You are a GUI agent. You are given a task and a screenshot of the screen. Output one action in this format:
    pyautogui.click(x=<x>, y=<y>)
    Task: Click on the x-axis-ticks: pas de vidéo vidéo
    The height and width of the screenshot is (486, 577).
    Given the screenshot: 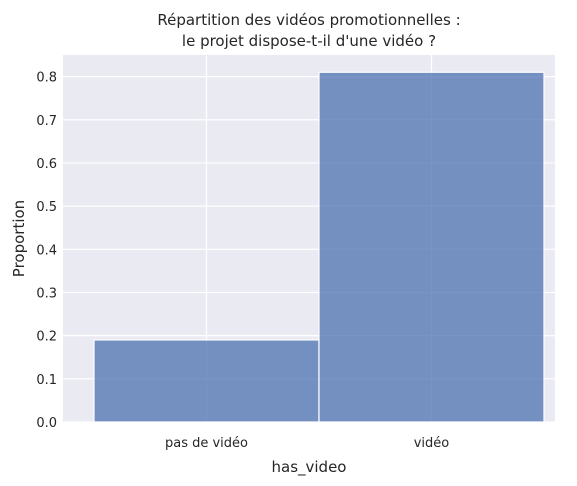 What is the action you would take?
    pyautogui.click(x=307, y=443)
    